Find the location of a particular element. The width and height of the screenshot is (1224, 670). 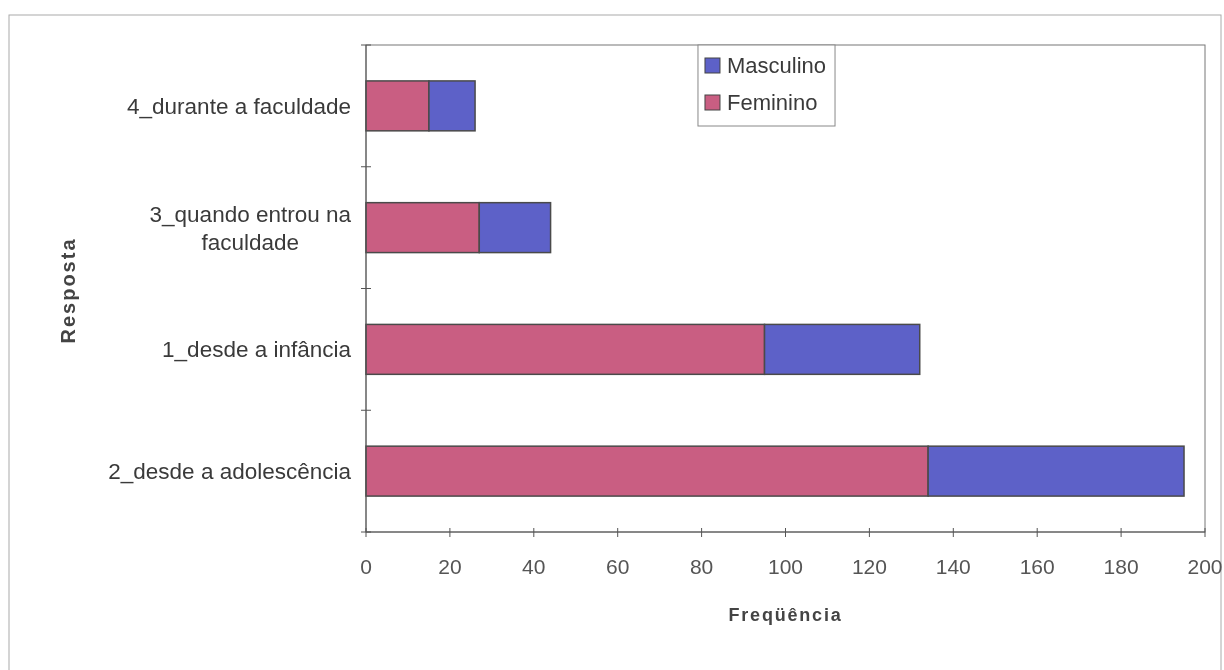

y-tick-label: 2_desde a adolescência is located at coordinates (230, 472).